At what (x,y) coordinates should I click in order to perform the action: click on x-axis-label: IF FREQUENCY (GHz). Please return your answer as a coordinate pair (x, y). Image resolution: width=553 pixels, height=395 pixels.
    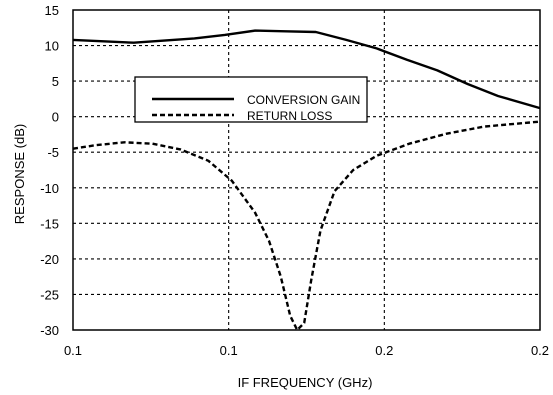
    Looking at the image, I should click on (305, 382).